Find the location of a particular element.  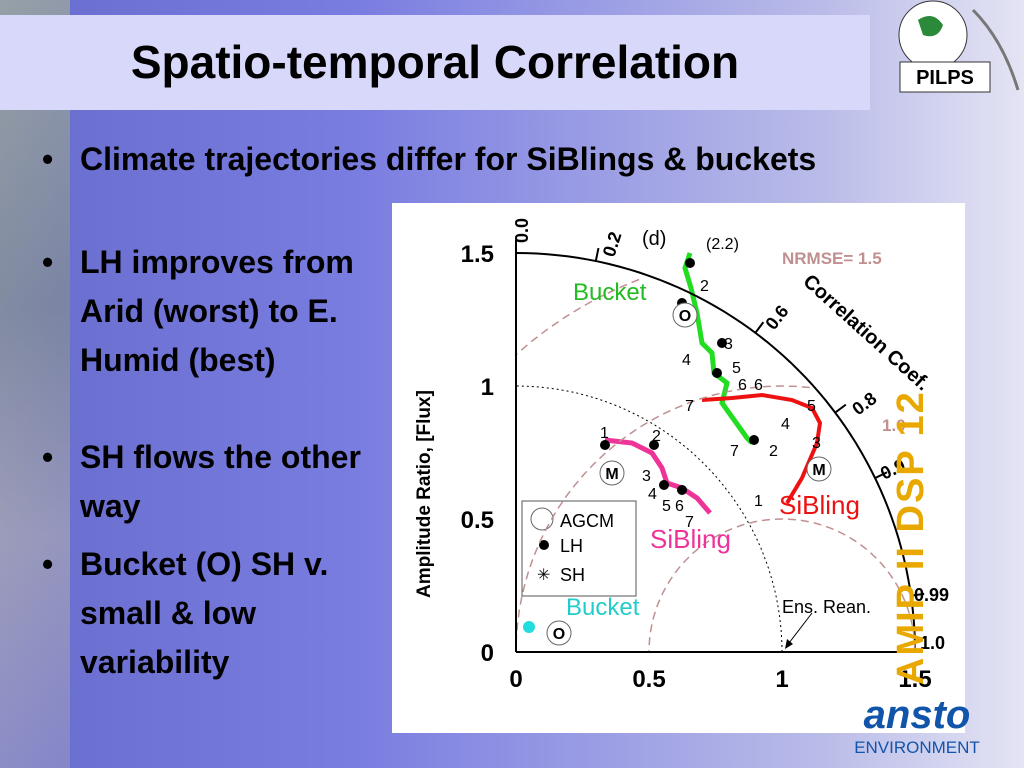

y-tick-label: 1 is located at coordinates (487, 387).